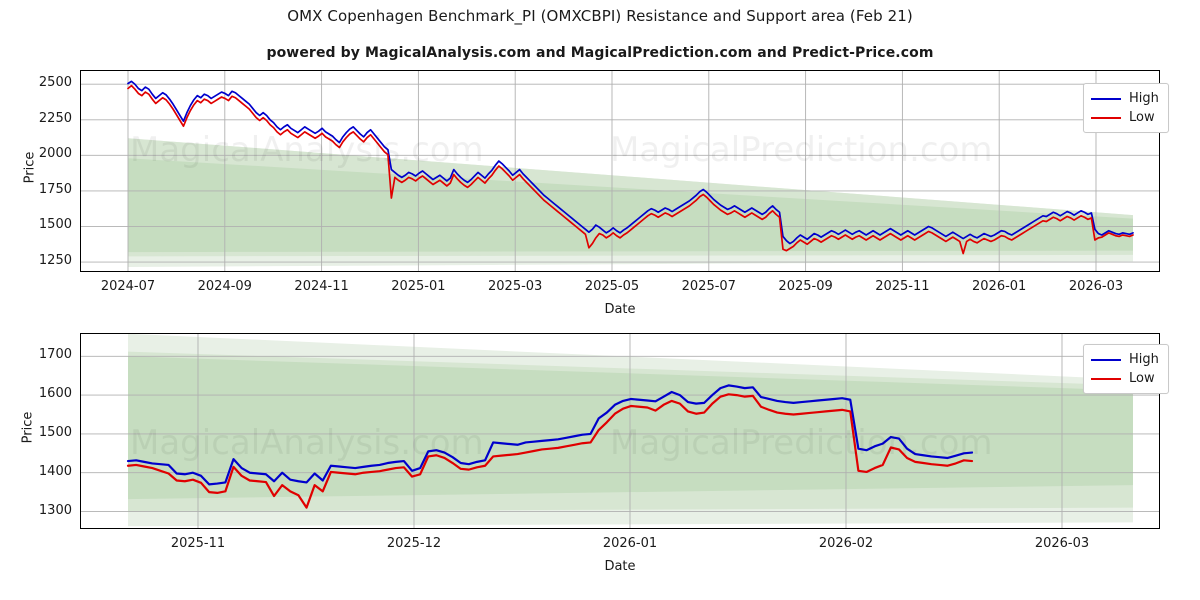 Image resolution: width=1200 pixels, height=600 pixels. What do you see at coordinates (55, 154) in the screenshot?
I see `y-tick-label: 2000` at bounding box center [55, 154].